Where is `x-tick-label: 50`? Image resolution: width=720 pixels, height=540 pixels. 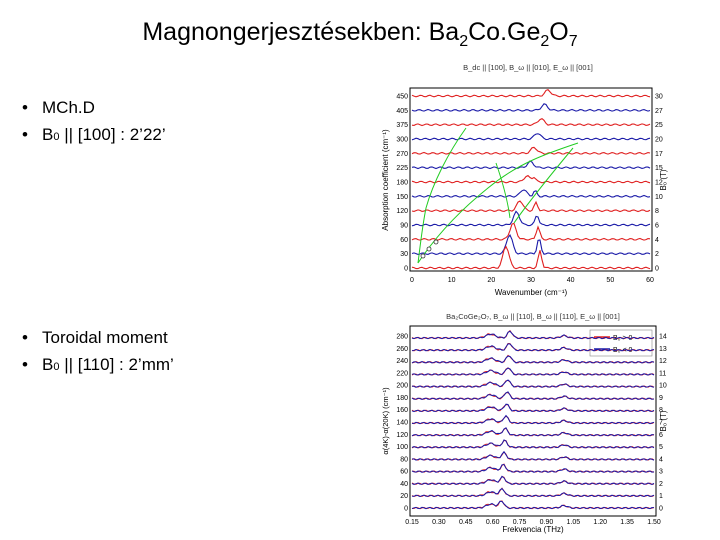
x-tick-label: 50 is located at coordinates (610, 280).